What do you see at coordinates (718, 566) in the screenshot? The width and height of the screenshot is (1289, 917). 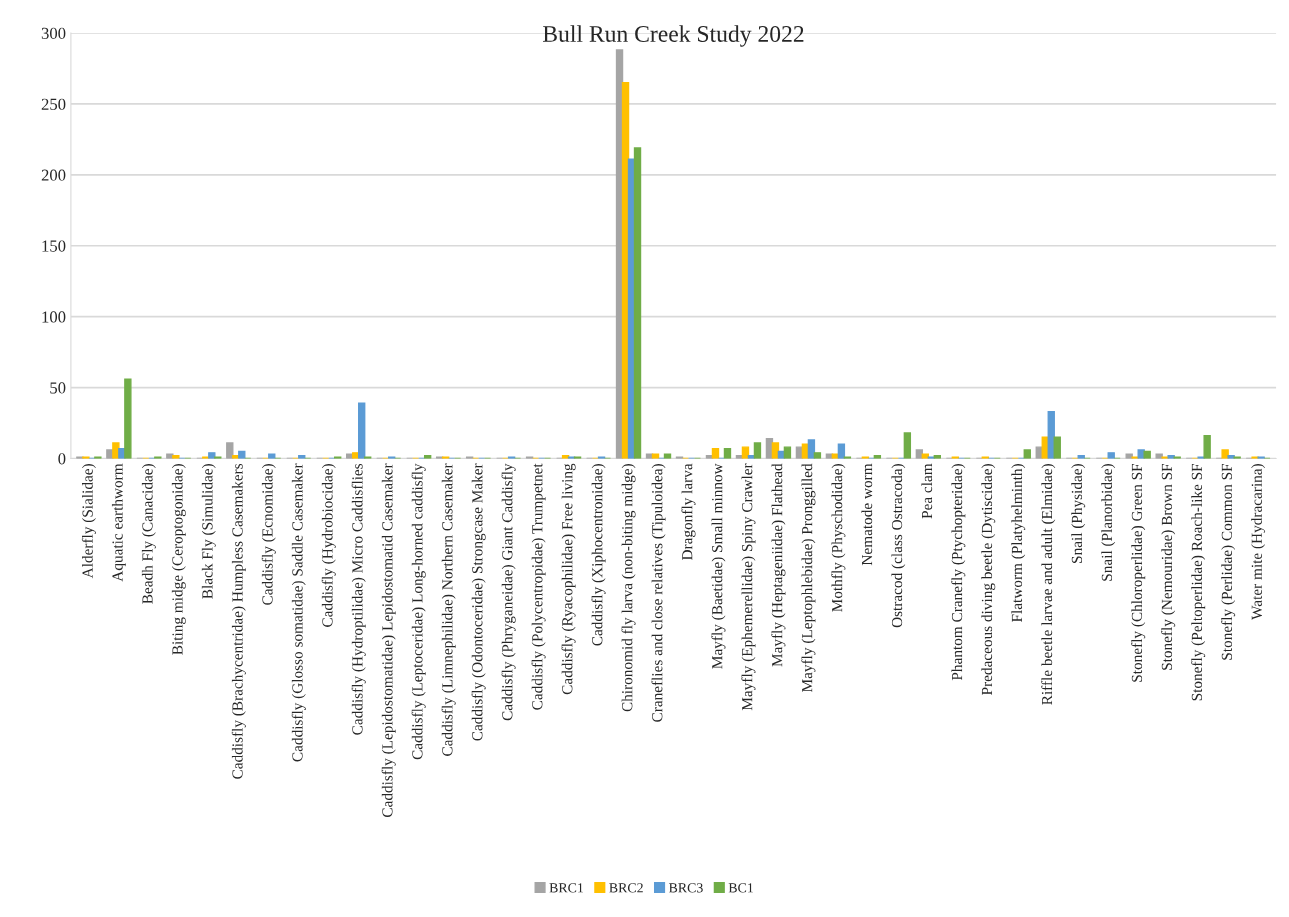 I see `x-tick-label: Mayfly (Baetidae) Small minnow` at bounding box center [718, 566].